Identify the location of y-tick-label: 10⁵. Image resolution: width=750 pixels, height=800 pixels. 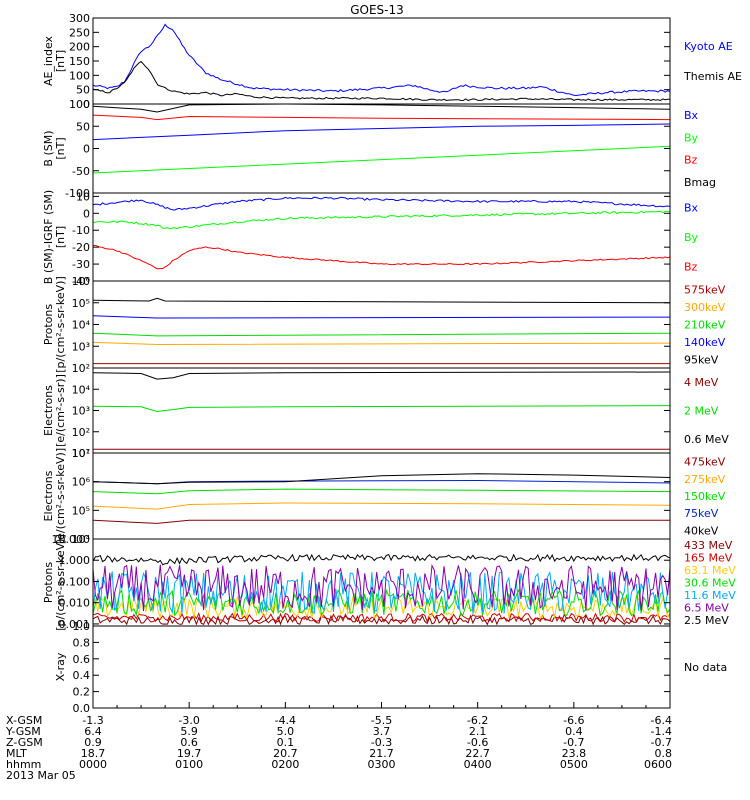
(81, 303).